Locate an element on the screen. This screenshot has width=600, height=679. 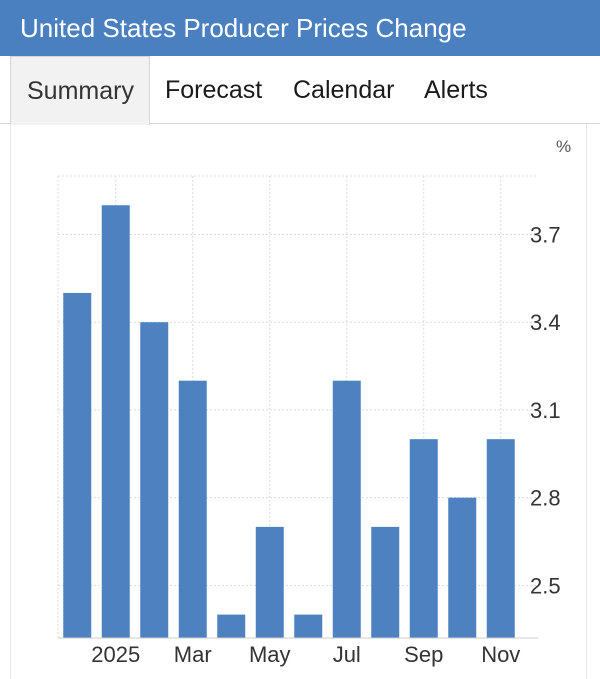
tab-calendar: Calendar is located at coordinates (343, 90).